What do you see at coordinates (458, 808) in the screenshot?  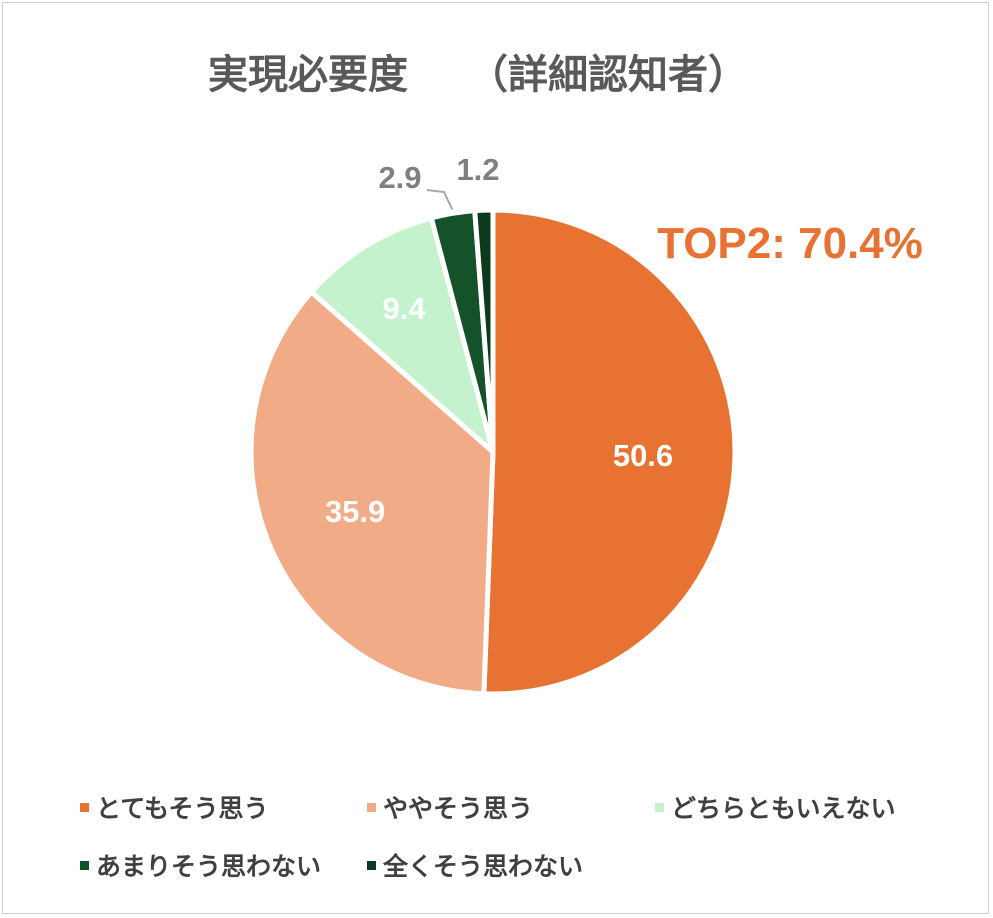 I see `legend-label-2: ややそう思う` at bounding box center [458, 808].